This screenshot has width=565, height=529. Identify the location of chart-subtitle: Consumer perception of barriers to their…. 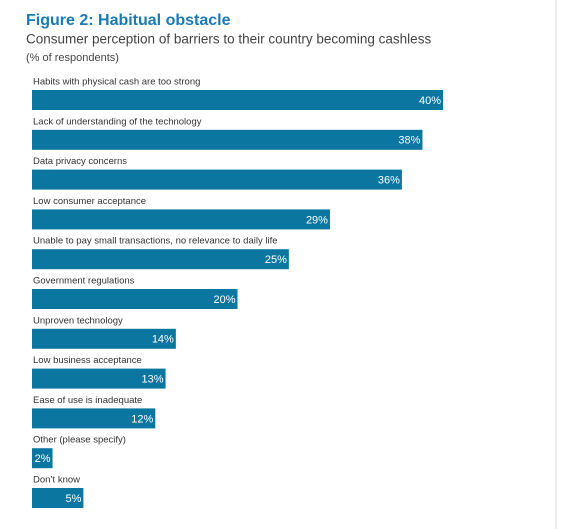
(228, 39).